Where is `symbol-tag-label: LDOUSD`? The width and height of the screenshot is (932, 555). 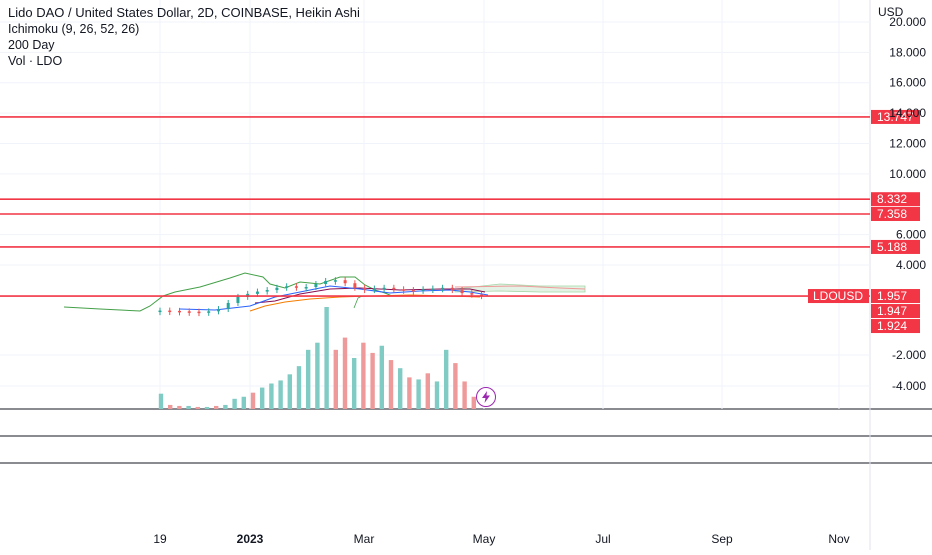 symbol-tag-label: LDOUSD is located at coordinates (838, 296).